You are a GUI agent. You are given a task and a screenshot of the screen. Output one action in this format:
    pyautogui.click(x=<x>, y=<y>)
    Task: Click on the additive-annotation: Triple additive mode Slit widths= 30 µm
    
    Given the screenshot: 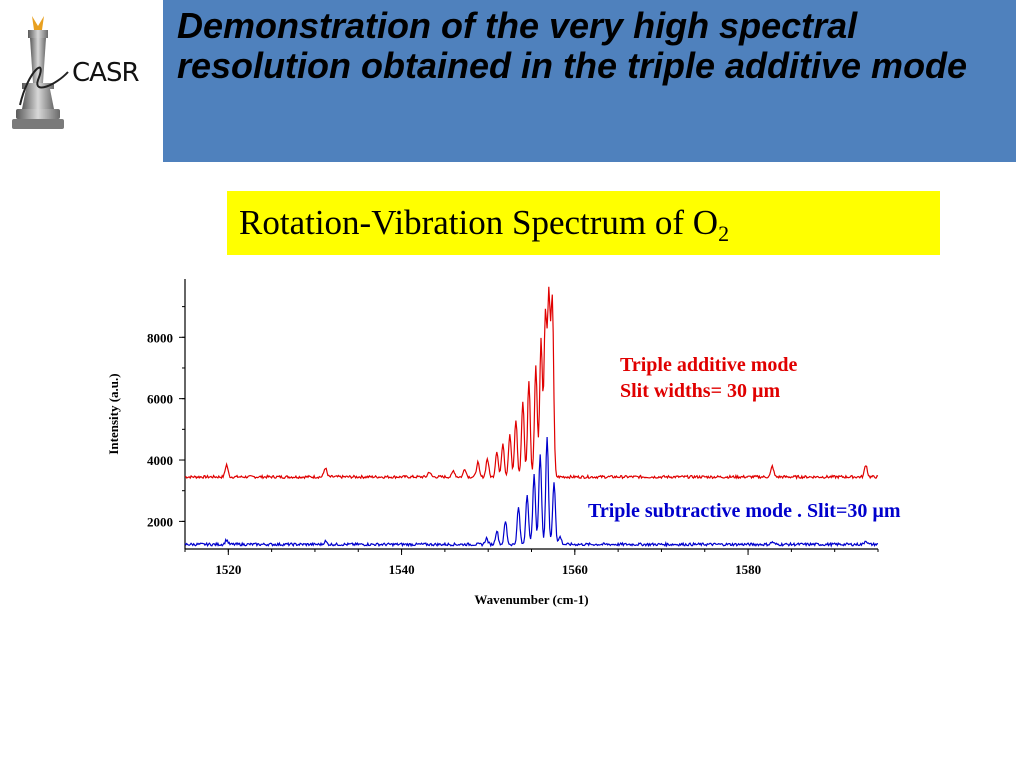 What is the action you would take?
    pyautogui.click(x=708, y=378)
    